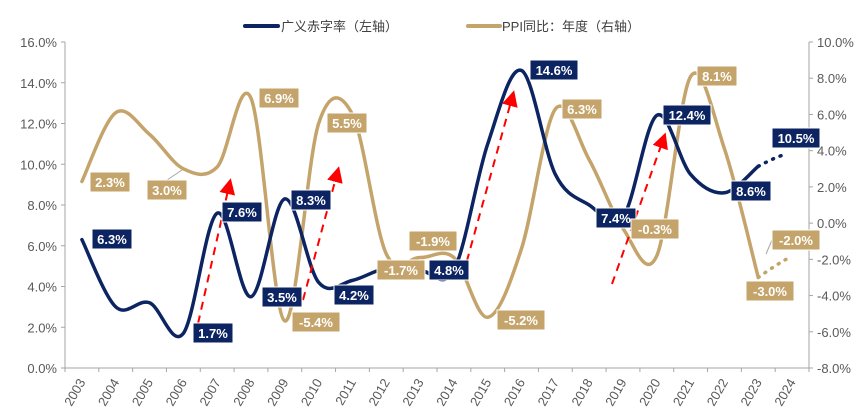 The height and width of the screenshot is (418, 865). I want to click on ppi-data-label: 6.9%, so click(279, 98).